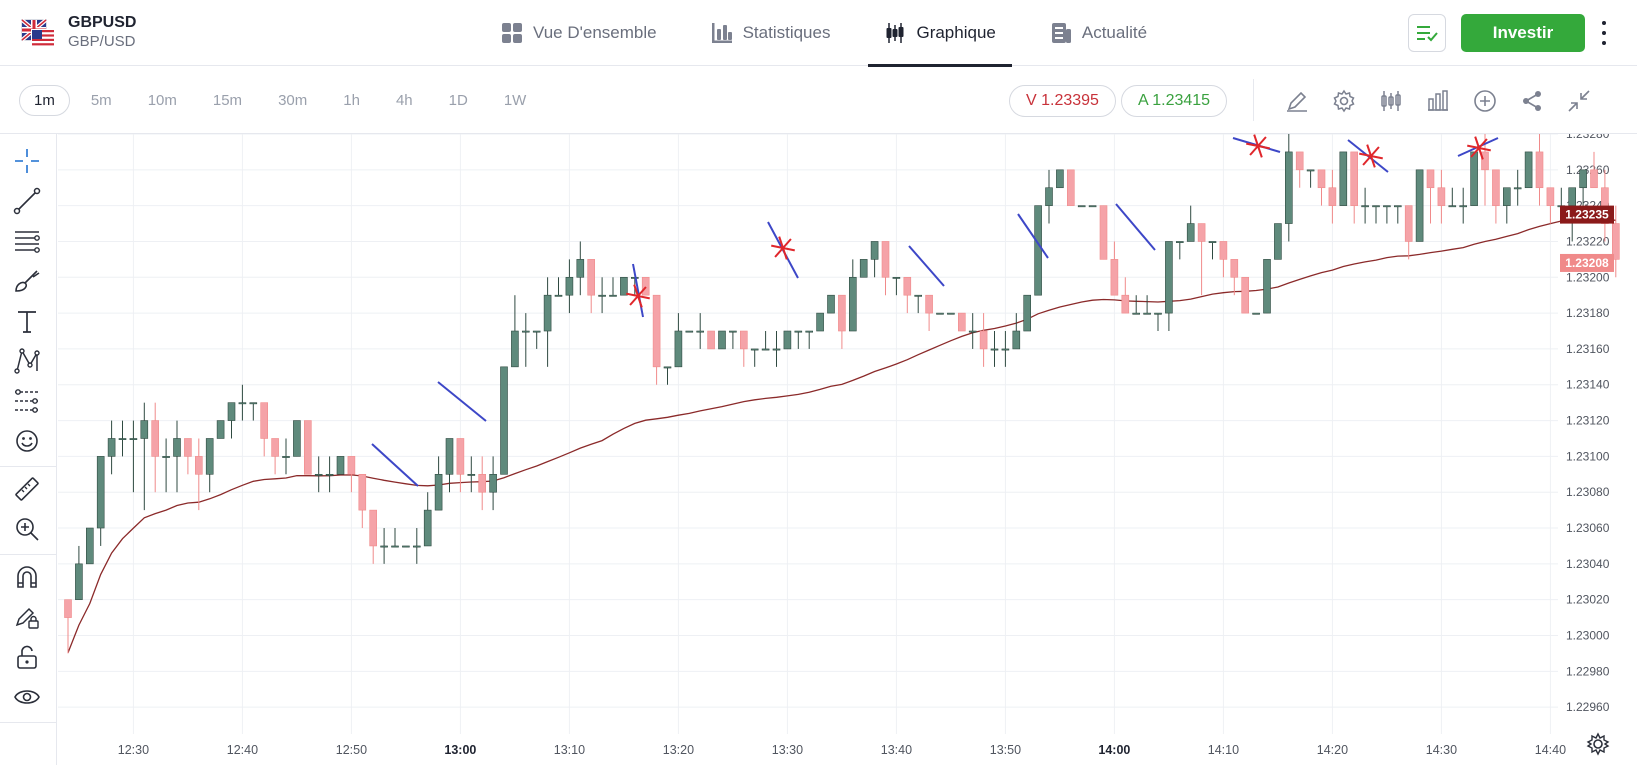 This screenshot has height=765, width=1637. I want to click on drawing-tools-panel, so click(28, 449).